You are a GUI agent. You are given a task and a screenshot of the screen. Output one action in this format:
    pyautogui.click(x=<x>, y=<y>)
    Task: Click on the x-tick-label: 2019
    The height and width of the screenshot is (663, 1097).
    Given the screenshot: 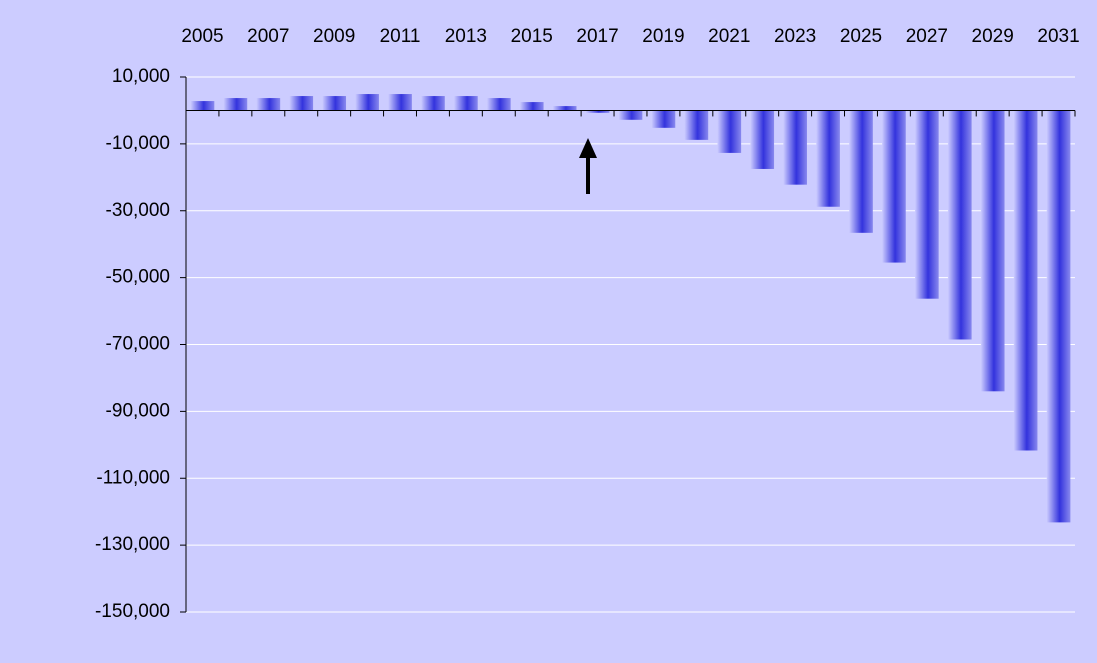 What is the action you would take?
    pyautogui.click(x=663, y=36)
    